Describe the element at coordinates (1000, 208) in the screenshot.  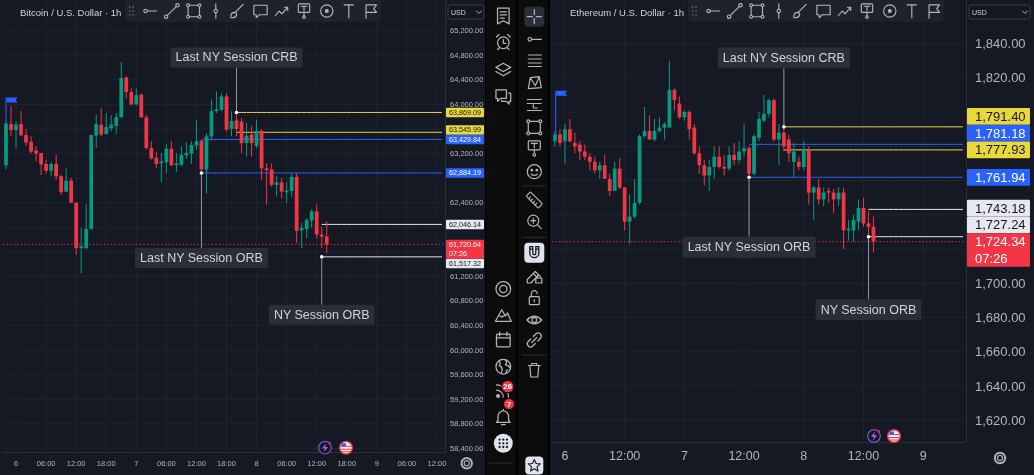
I see `data-label: 1,743.18` at that location.